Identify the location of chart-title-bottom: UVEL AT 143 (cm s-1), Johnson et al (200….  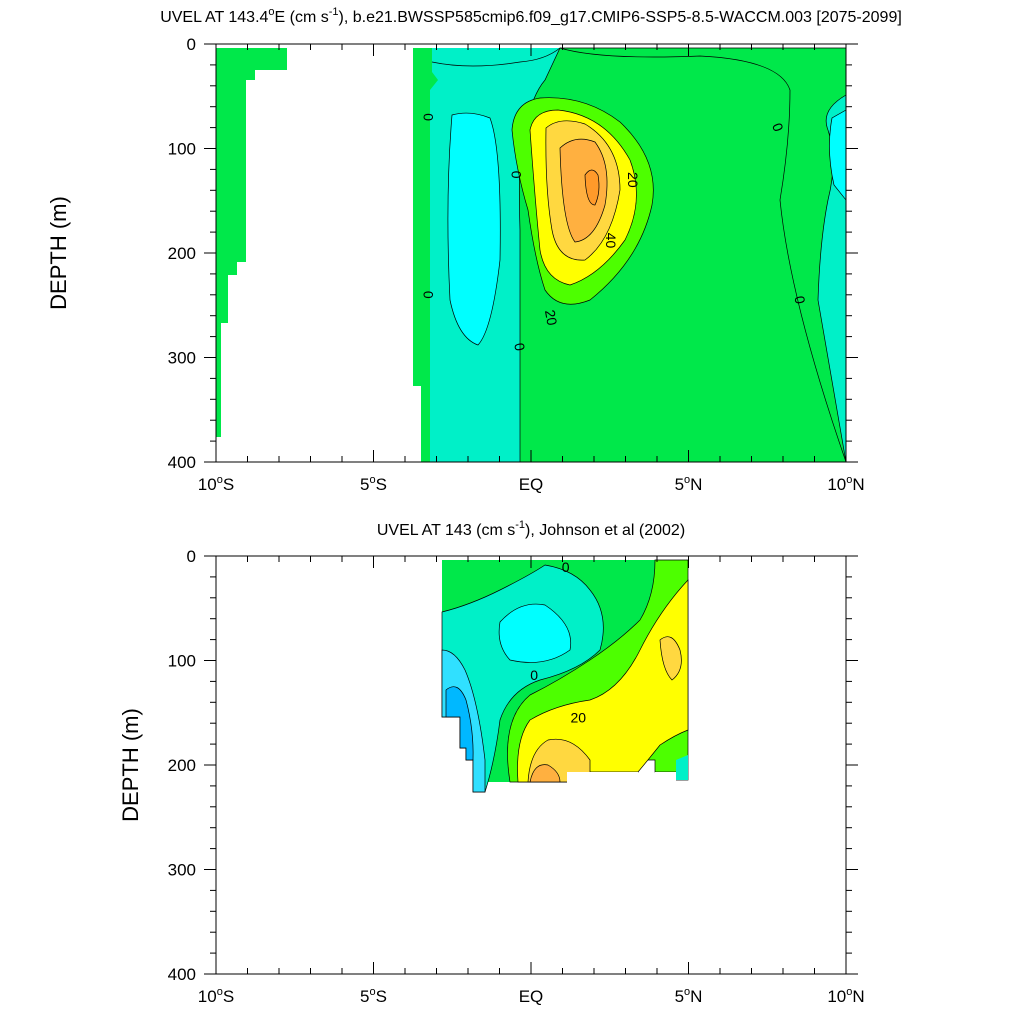
(531, 529).